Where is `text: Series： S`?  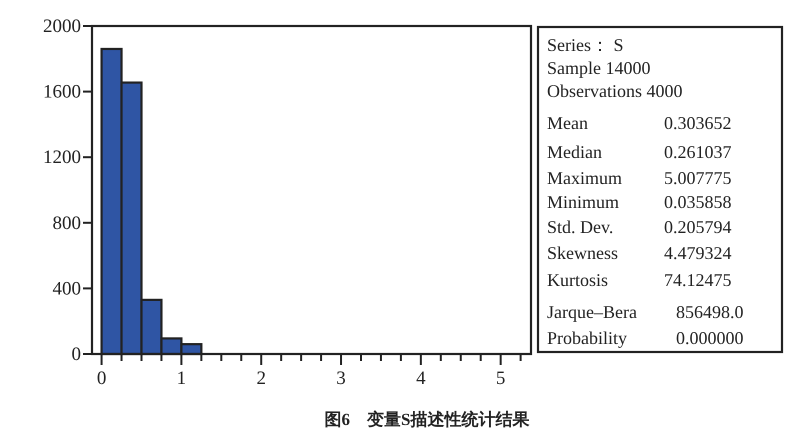
text: Series： S is located at coordinates (585, 45).